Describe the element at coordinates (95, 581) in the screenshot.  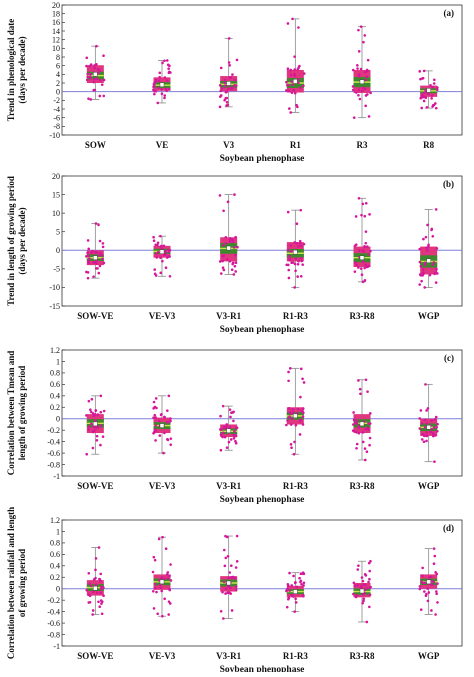
I see `box-sow-ve` at that location.